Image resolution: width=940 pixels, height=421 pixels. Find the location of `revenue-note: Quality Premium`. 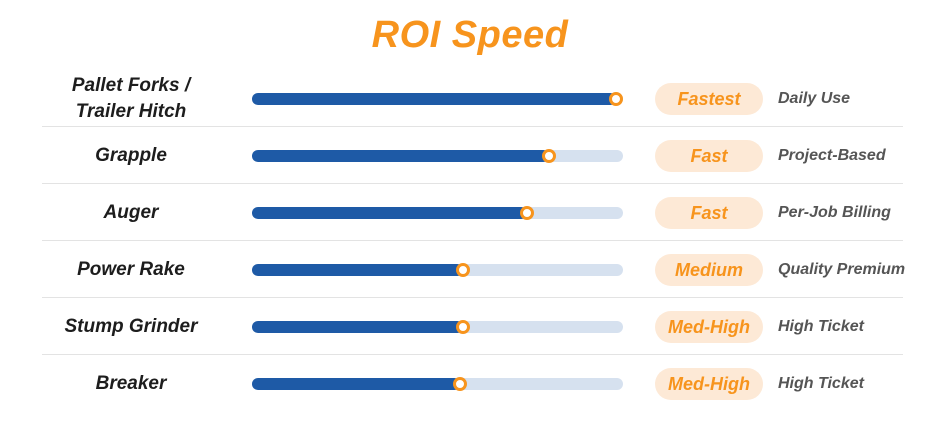

revenue-note: Quality Premium is located at coordinates (842, 269).